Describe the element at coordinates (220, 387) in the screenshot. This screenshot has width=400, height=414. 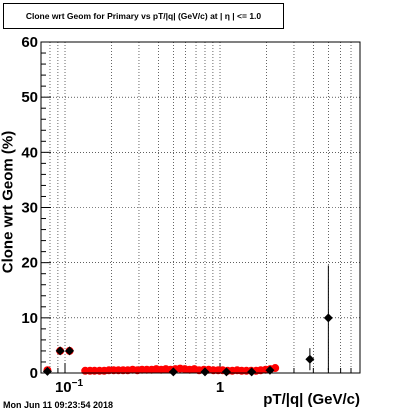
I see `x-tick-label: 1` at that location.